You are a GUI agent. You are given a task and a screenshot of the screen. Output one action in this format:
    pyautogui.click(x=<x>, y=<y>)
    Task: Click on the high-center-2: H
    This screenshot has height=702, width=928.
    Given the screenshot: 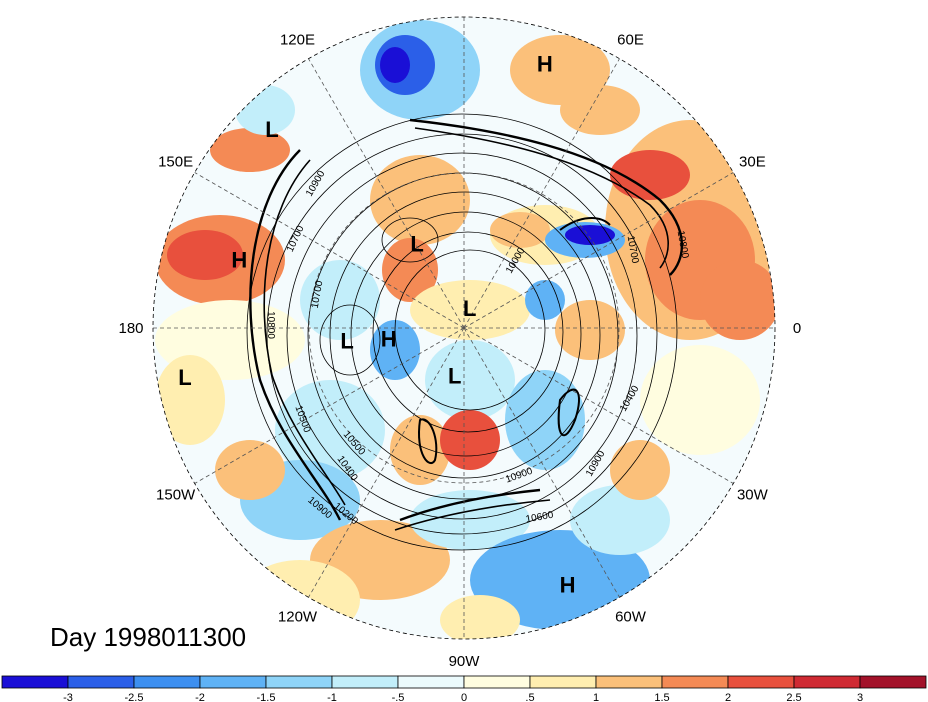 What is the action you would take?
    pyautogui.click(x=239, y=259)
    